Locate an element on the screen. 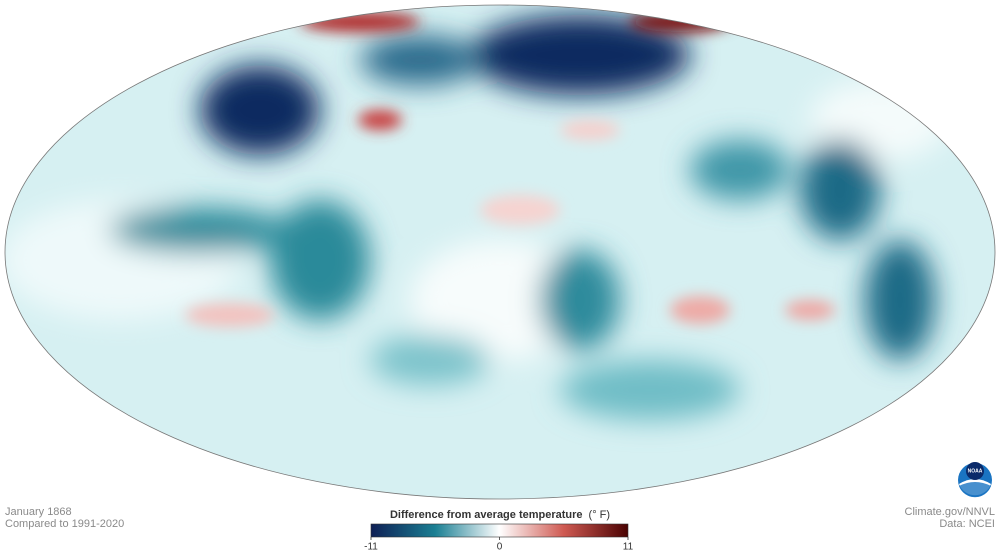  data-label: Data: NCEI is located at coordinates (967, 524).